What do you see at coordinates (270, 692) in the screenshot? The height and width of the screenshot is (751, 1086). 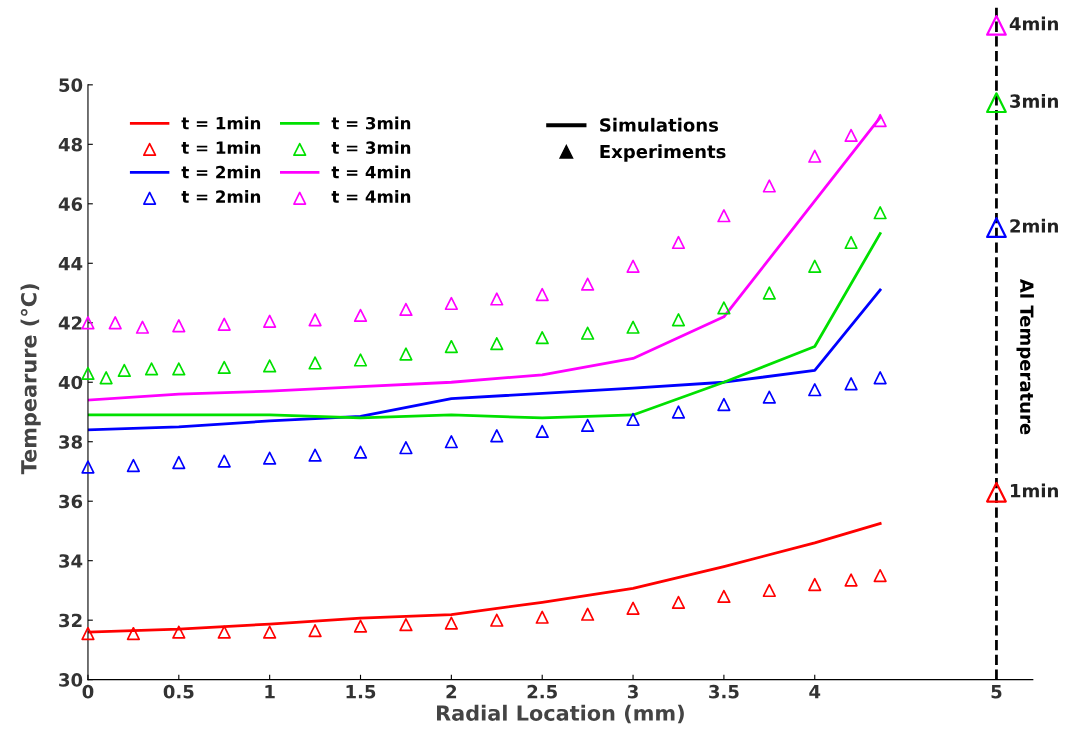 I see `x-tick-label: 1` at bounding box center [270, 692].